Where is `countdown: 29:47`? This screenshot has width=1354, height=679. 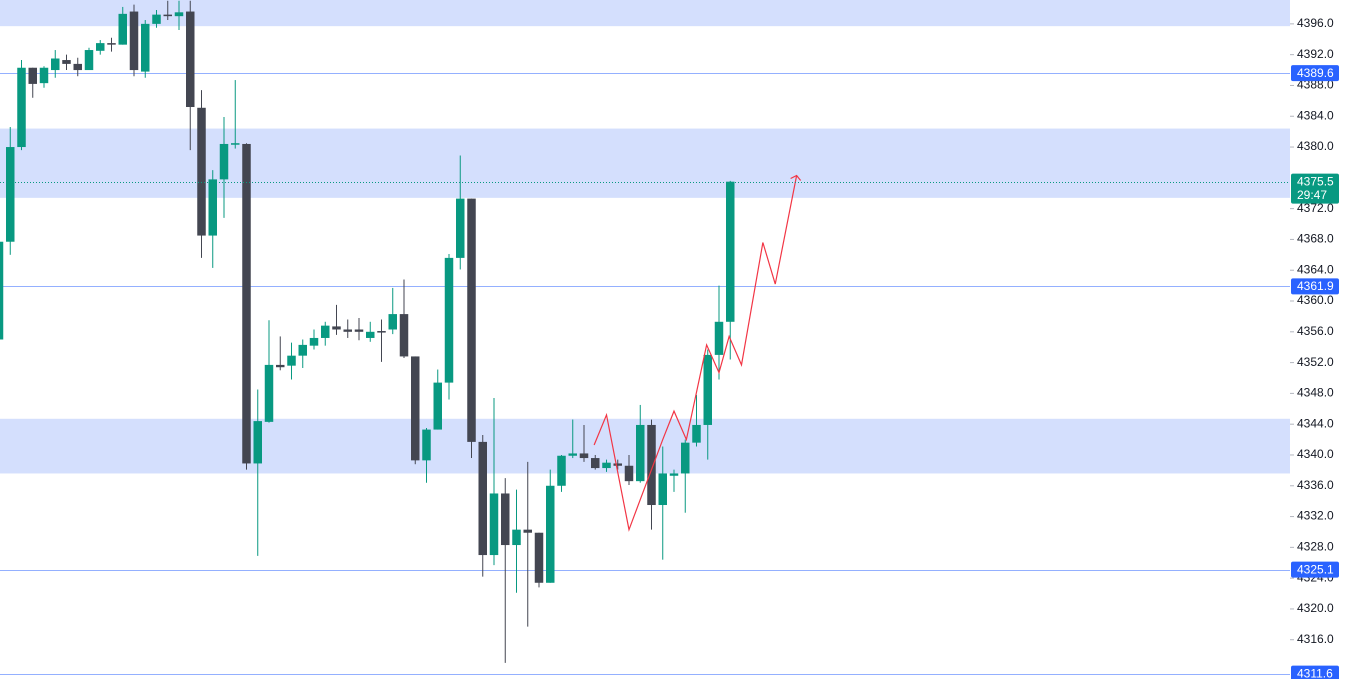 countdown: 29:47 is located at coordinates (1312, 195).